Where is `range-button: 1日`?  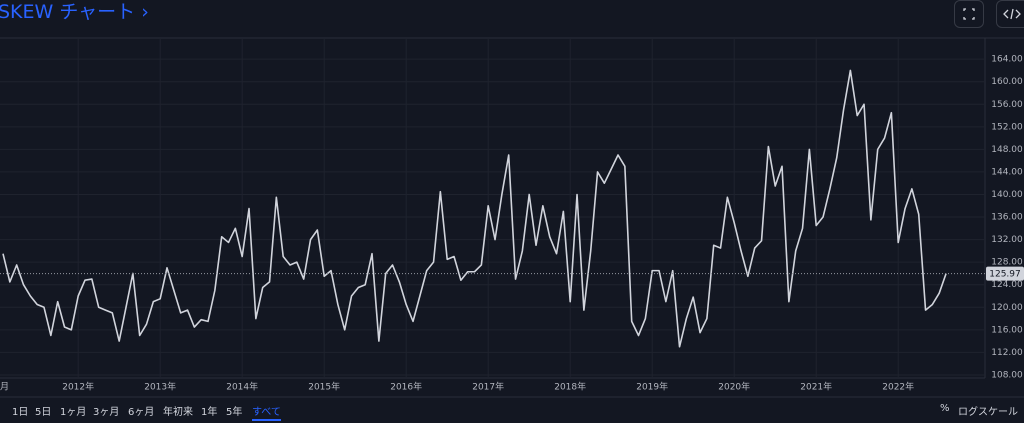
range-button: 1日 is located at coordinates (20, 412).